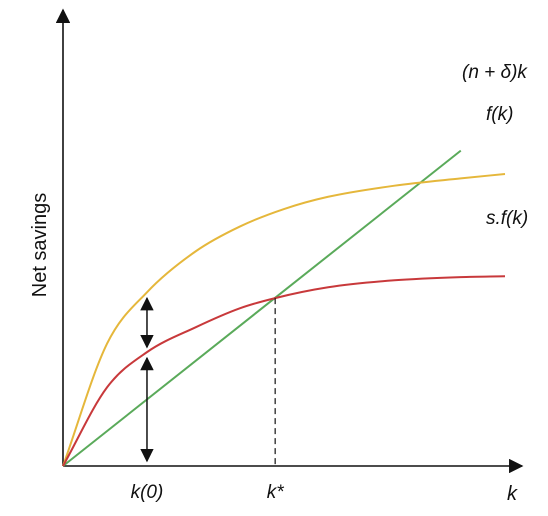 The image size is (548, 516). I want to click on label-n-delta-k: (n + δ)k, so click(495, 72).